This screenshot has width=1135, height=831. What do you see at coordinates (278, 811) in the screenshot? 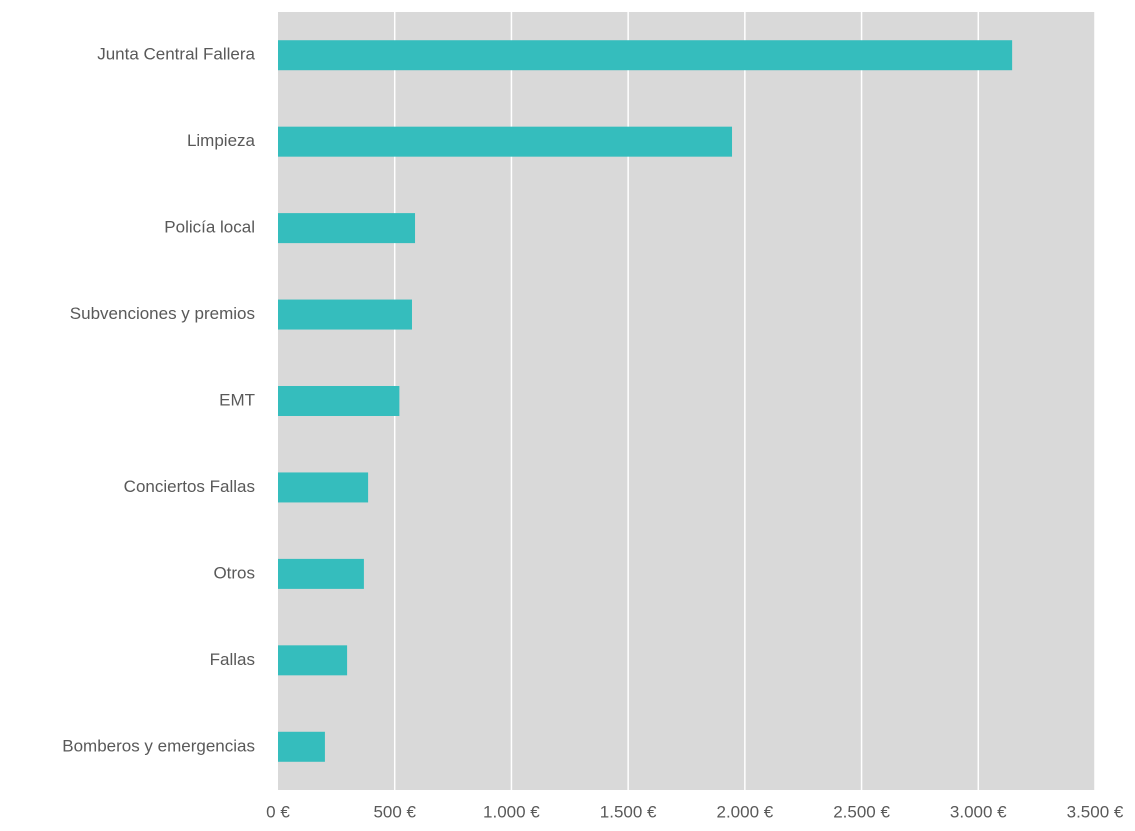
I see `x-tick-label: 0 €` at bounding box center [278, 811].